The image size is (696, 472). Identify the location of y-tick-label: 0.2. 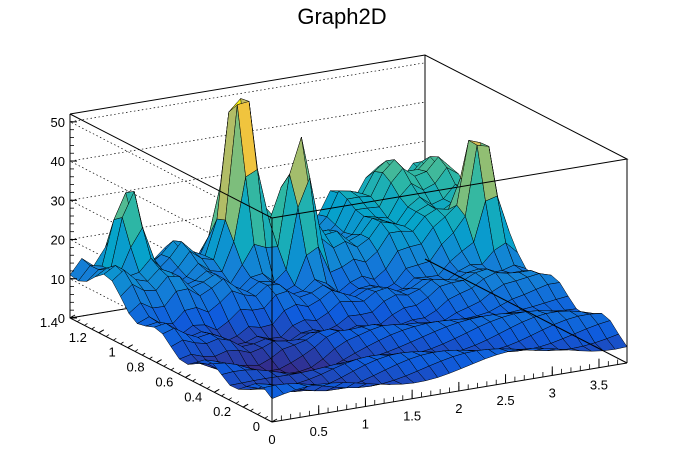
(222, 411).